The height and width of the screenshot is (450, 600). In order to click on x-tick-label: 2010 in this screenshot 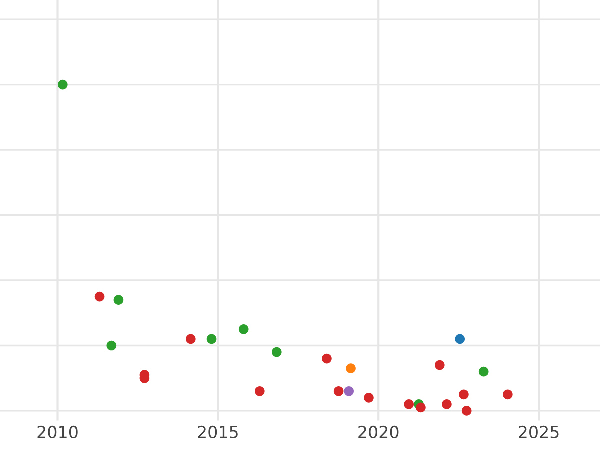, I will do `click(58, 432)`.